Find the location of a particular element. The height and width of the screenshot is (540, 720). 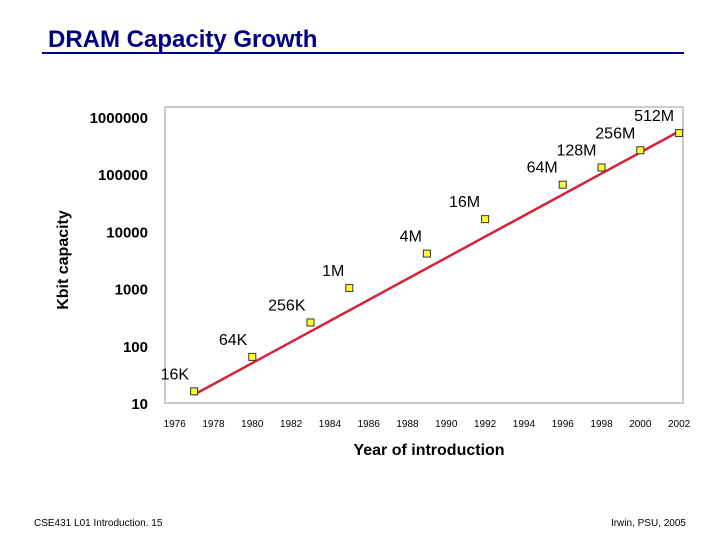

data-label-64m: 64M is located at coordinates (542, 168).